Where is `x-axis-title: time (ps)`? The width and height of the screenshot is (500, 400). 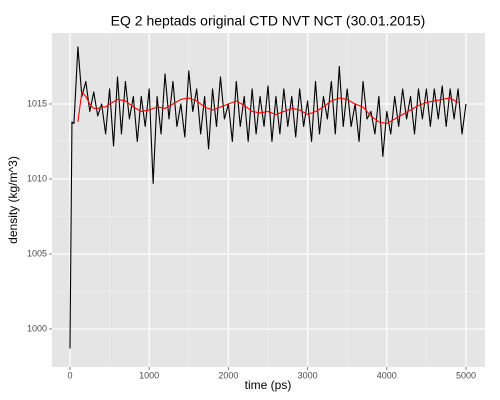 x-axis-title: time (ps) is located at coordinates (268, 385).